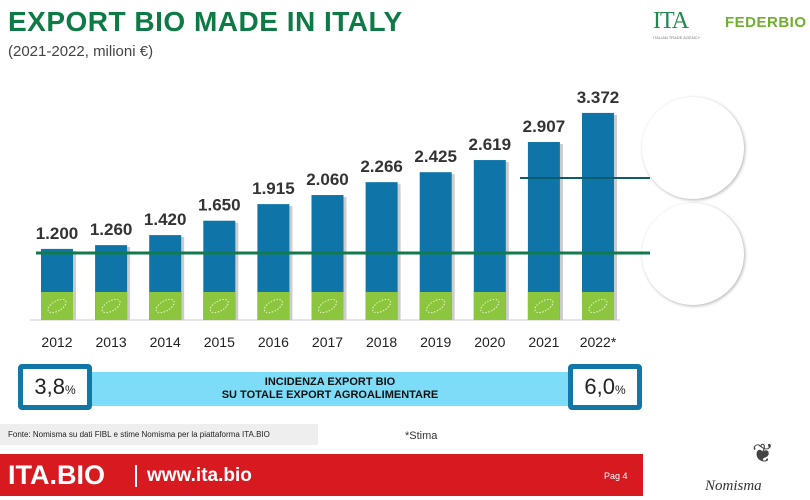 The height and width of the screenshot is (500, 810). Describe the element at coordinates (671, 21) in the screenshot. I see `ita-logo-text: ITA` at that location.